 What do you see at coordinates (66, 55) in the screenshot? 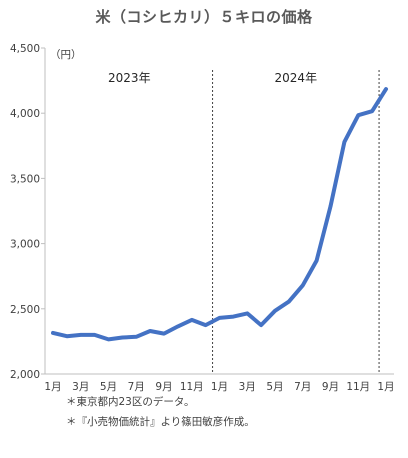
I see `y-axis-unit-label: （円）` at bounding box center [66, 55].